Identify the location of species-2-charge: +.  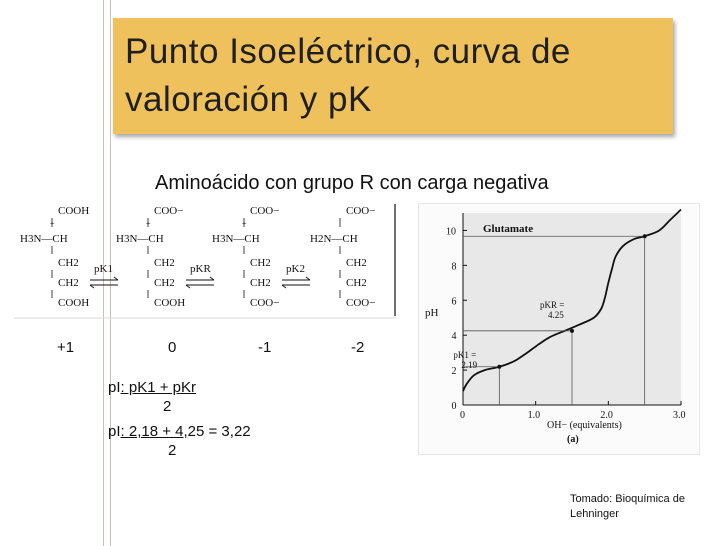
(148, 223).